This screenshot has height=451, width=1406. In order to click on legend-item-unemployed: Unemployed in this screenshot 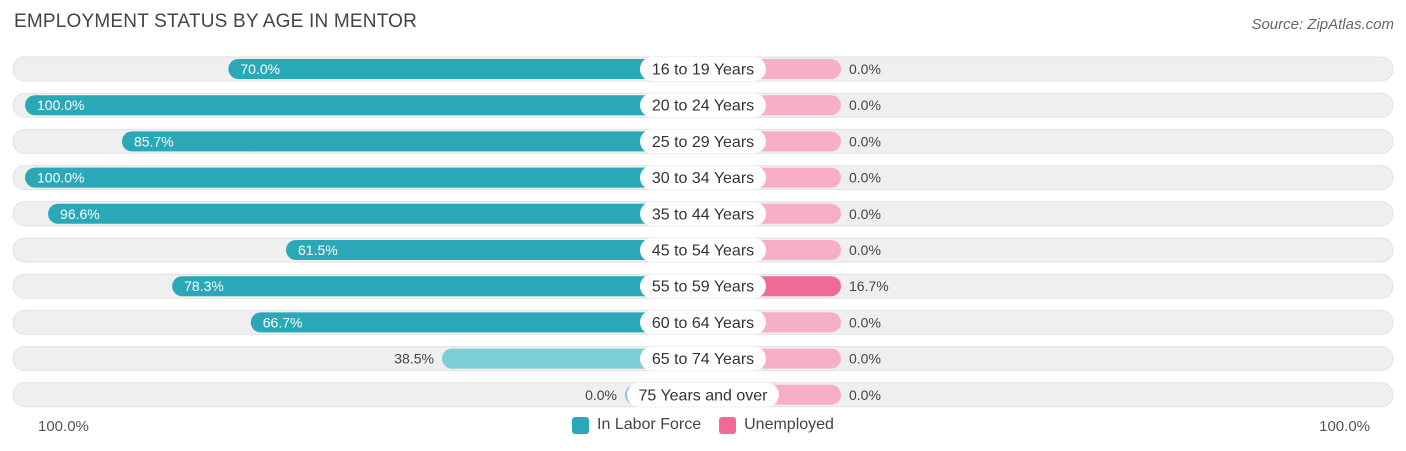, I will do `click(776, 425)`.